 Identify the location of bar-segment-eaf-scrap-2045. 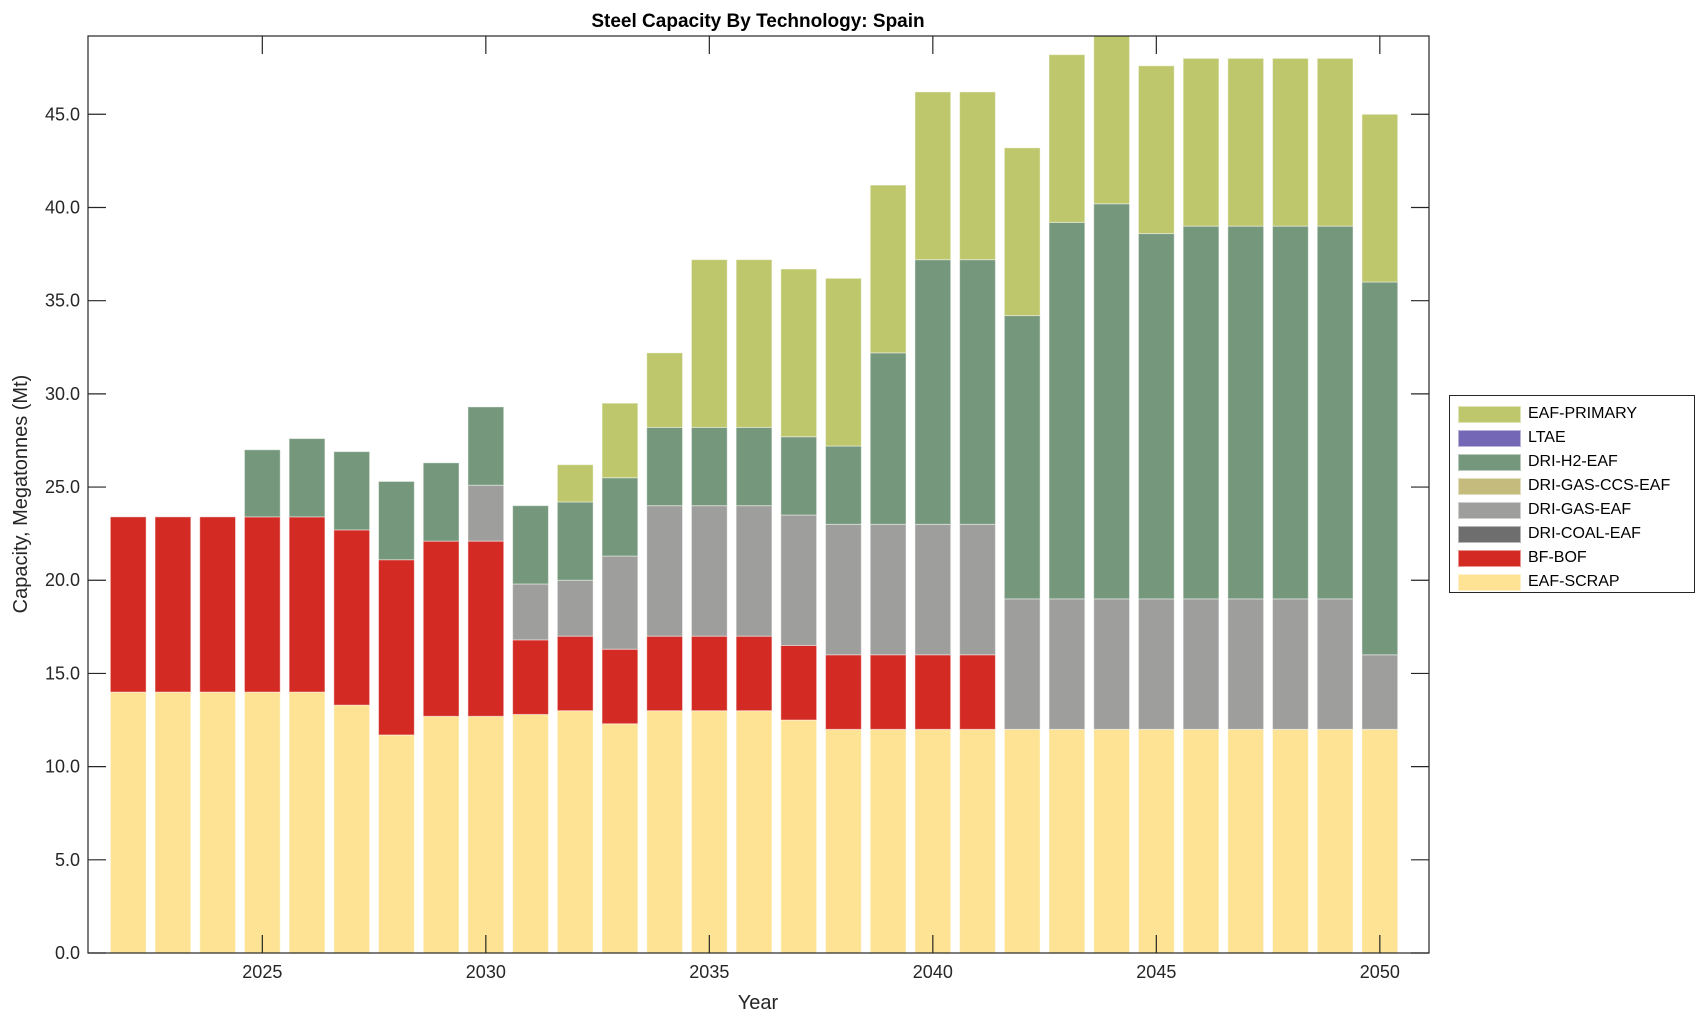
(1156, 841).